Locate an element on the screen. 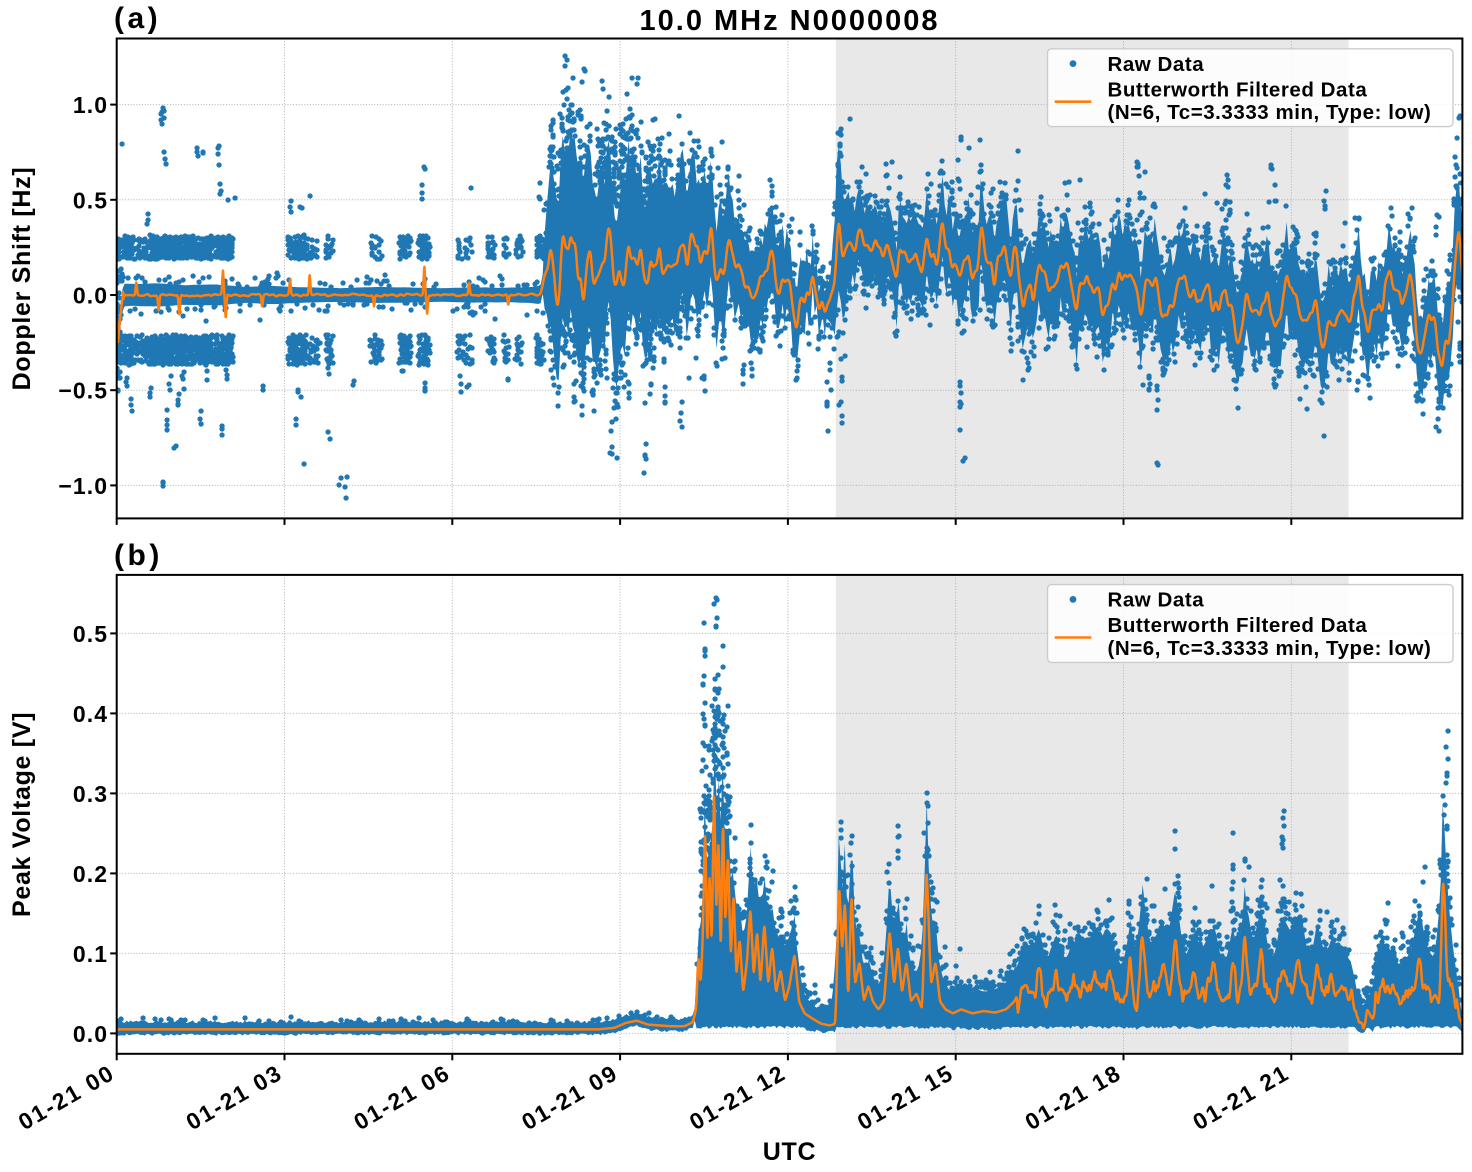 The width and height of the screenshot is (1472, 1172). svg-text: 1.0 is located at coordinates (90, 105).